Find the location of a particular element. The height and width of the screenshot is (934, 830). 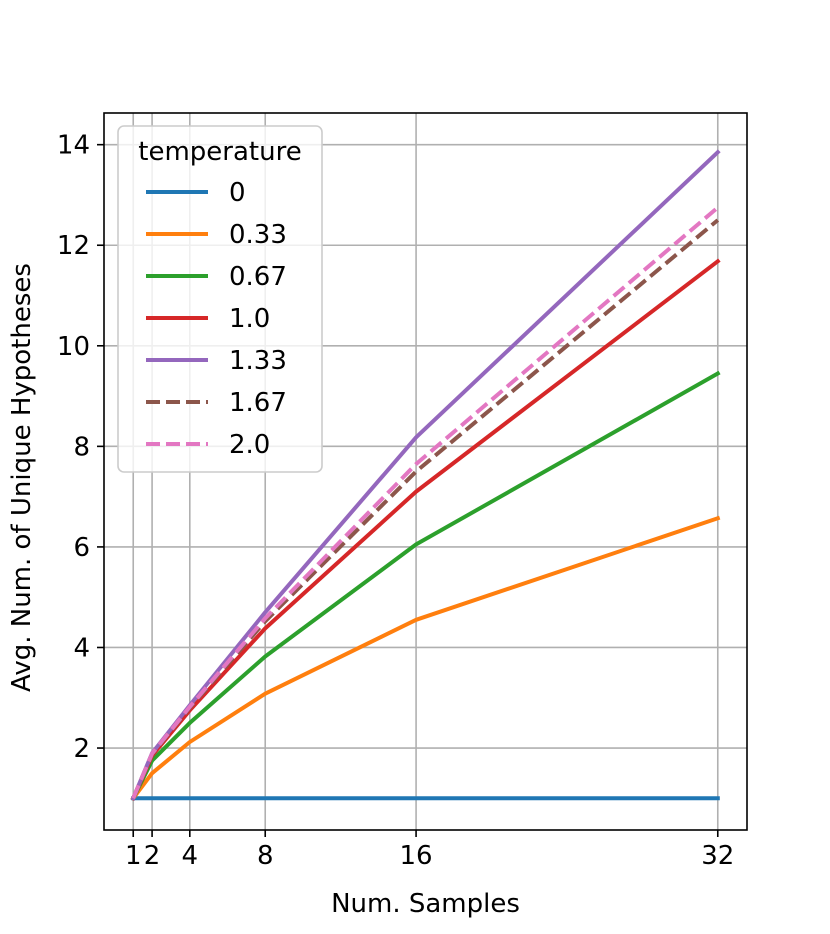

x-tick-label: 2 is located at coordinates (152, 856).